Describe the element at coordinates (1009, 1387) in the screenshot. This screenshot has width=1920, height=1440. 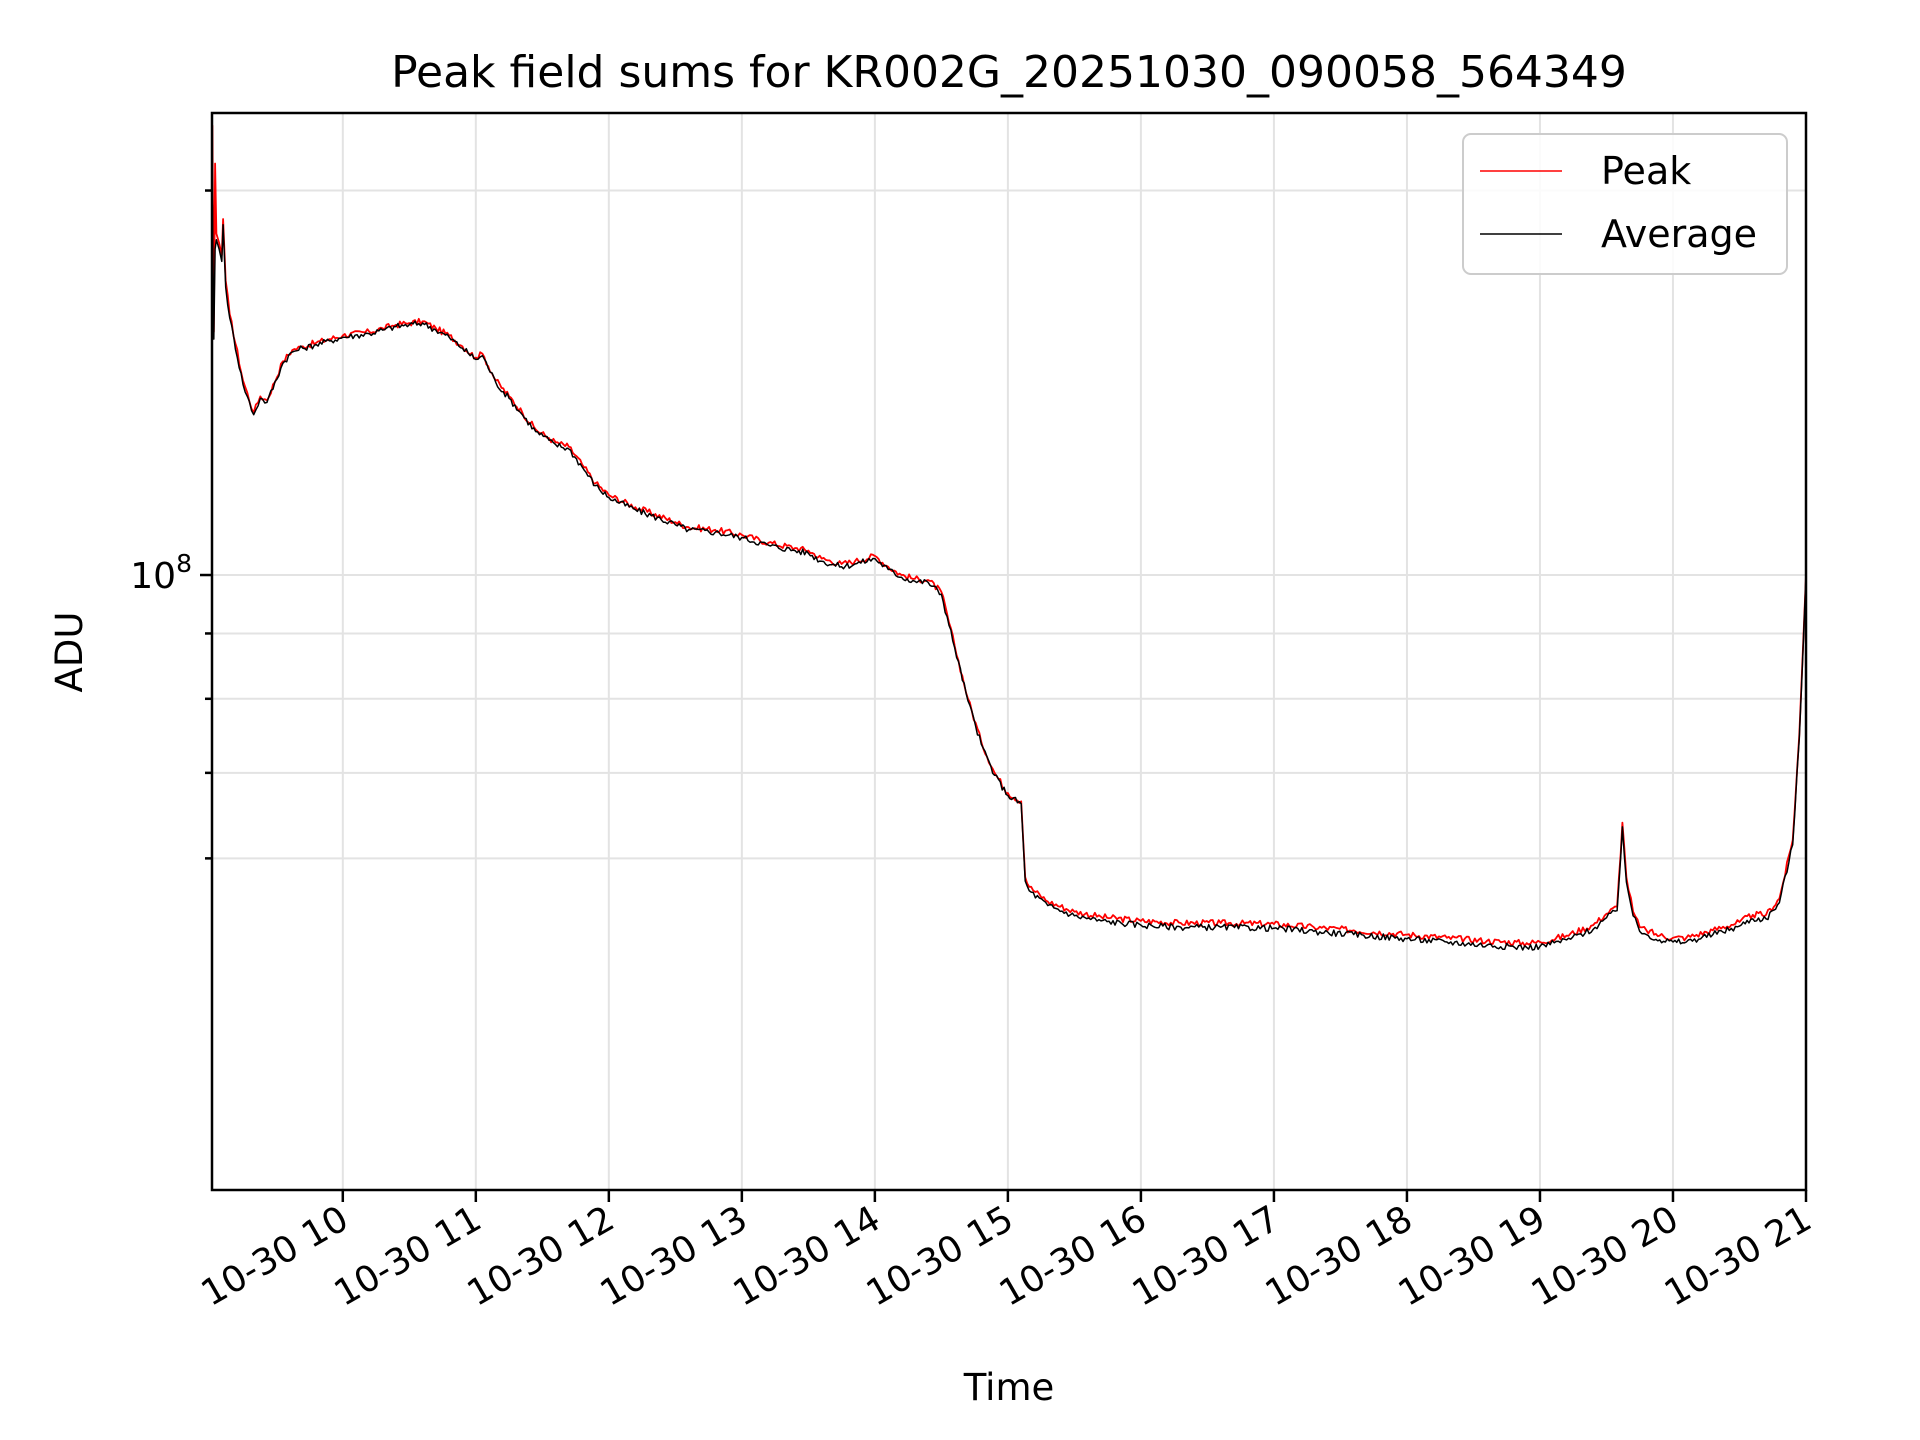
I see `x-axis-label: Time` at that location.